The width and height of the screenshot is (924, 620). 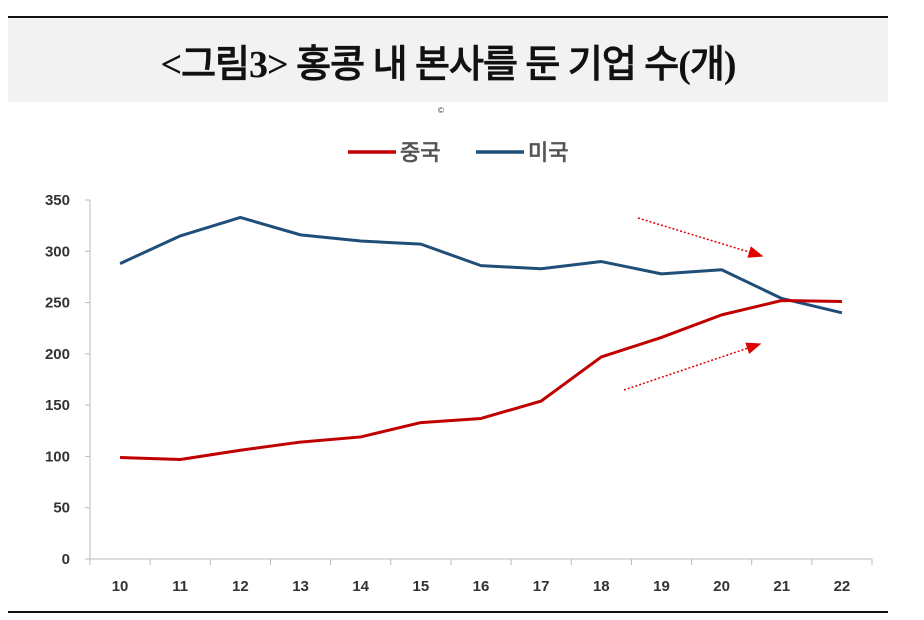 I want to click on legend-label: 미국, so click(x=548, y=152).